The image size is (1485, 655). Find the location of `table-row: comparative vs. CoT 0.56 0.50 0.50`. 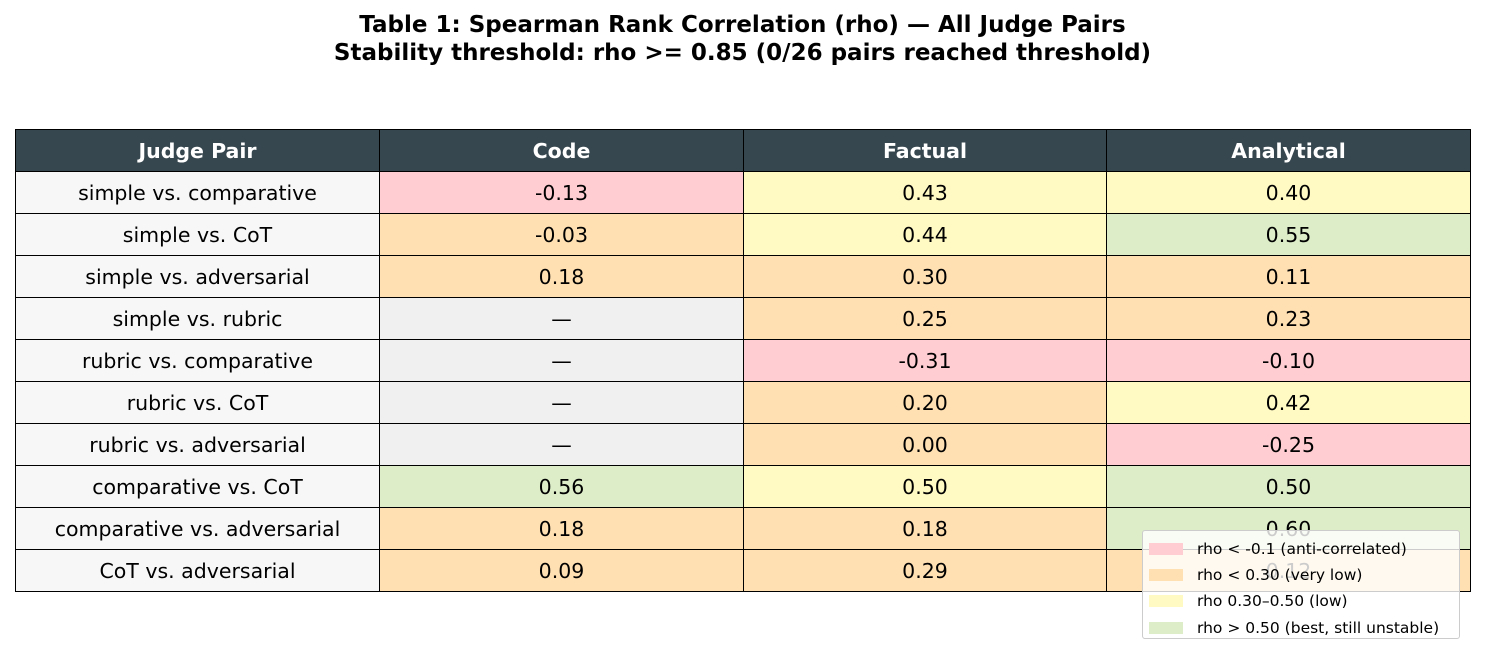

table-row: comparative vs. CoT 0.56 0.50 0.50 is located at coordinates (743, 486).